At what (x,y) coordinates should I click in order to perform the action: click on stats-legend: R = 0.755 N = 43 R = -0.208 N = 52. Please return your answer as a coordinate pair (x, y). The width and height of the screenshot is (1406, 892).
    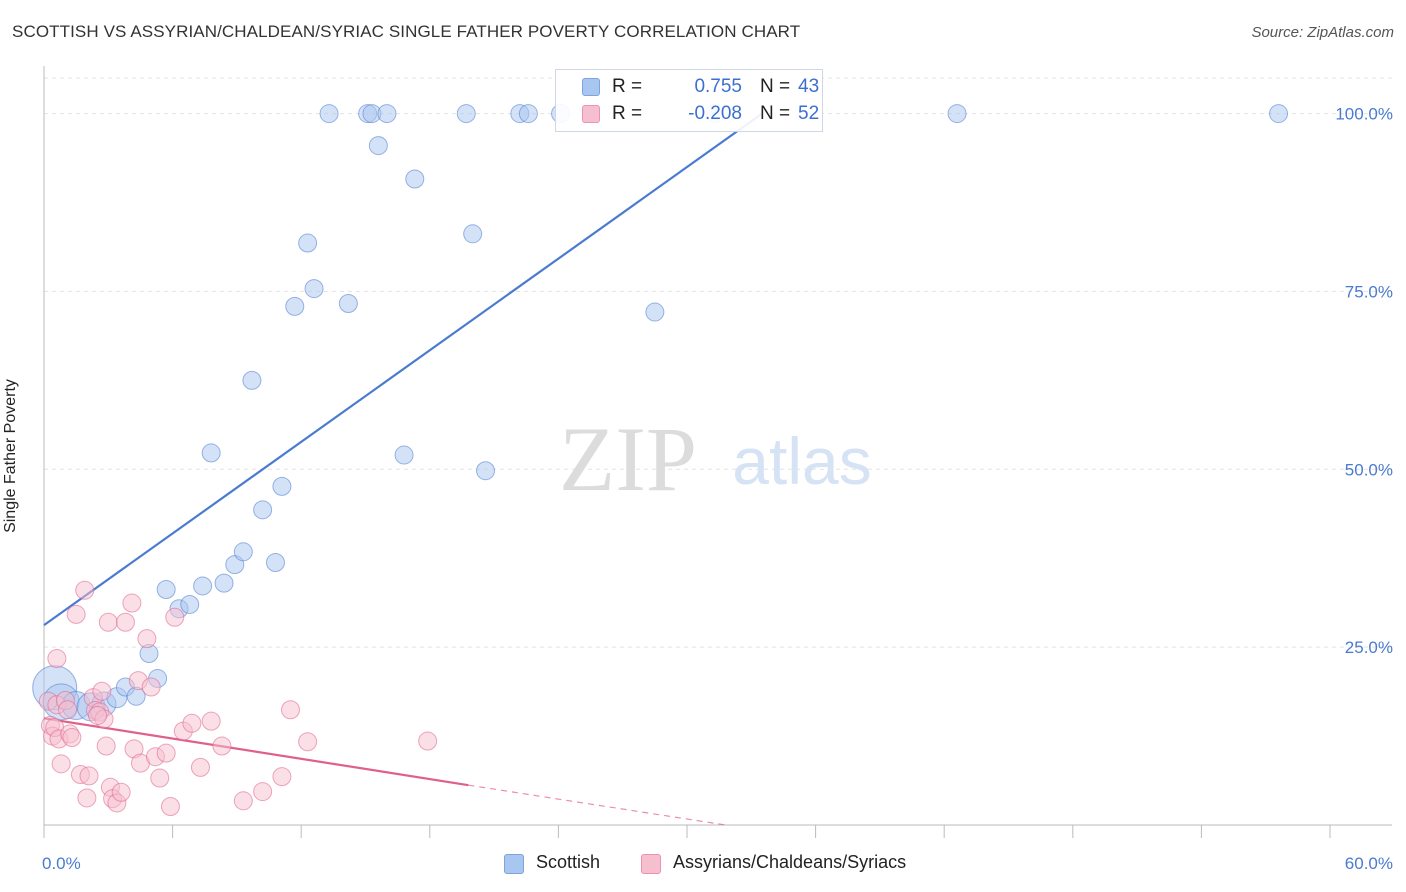
    Looking at the image, I should click on (689, 100).